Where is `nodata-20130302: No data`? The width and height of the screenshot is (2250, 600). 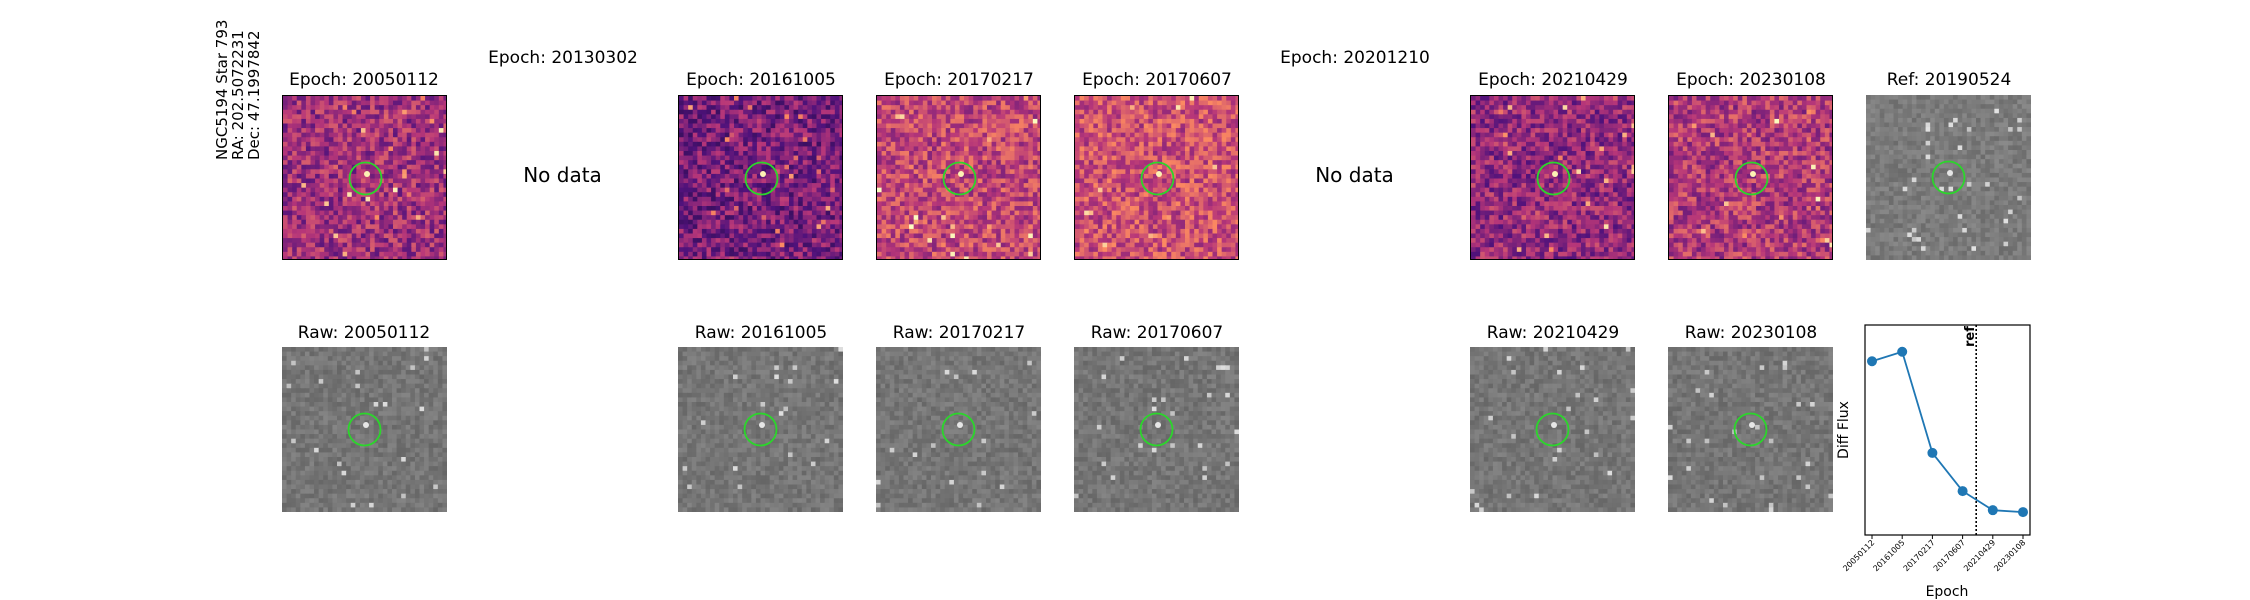
nodata-20130302: No data is located at coordinates (562, 175).